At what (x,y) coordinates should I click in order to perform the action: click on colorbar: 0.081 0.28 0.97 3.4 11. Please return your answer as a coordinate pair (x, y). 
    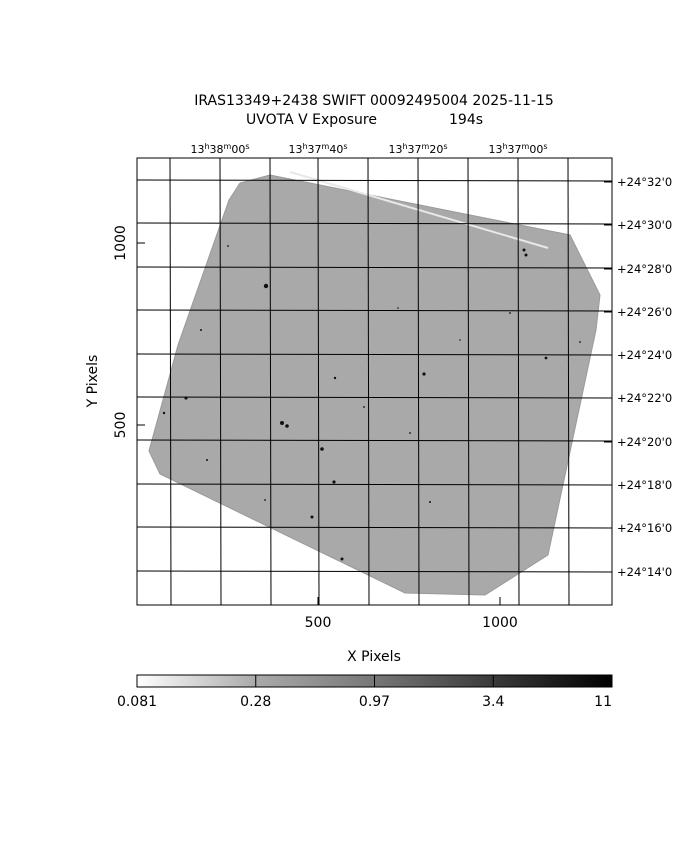
    Looking at the image, I should click on (365, 692).